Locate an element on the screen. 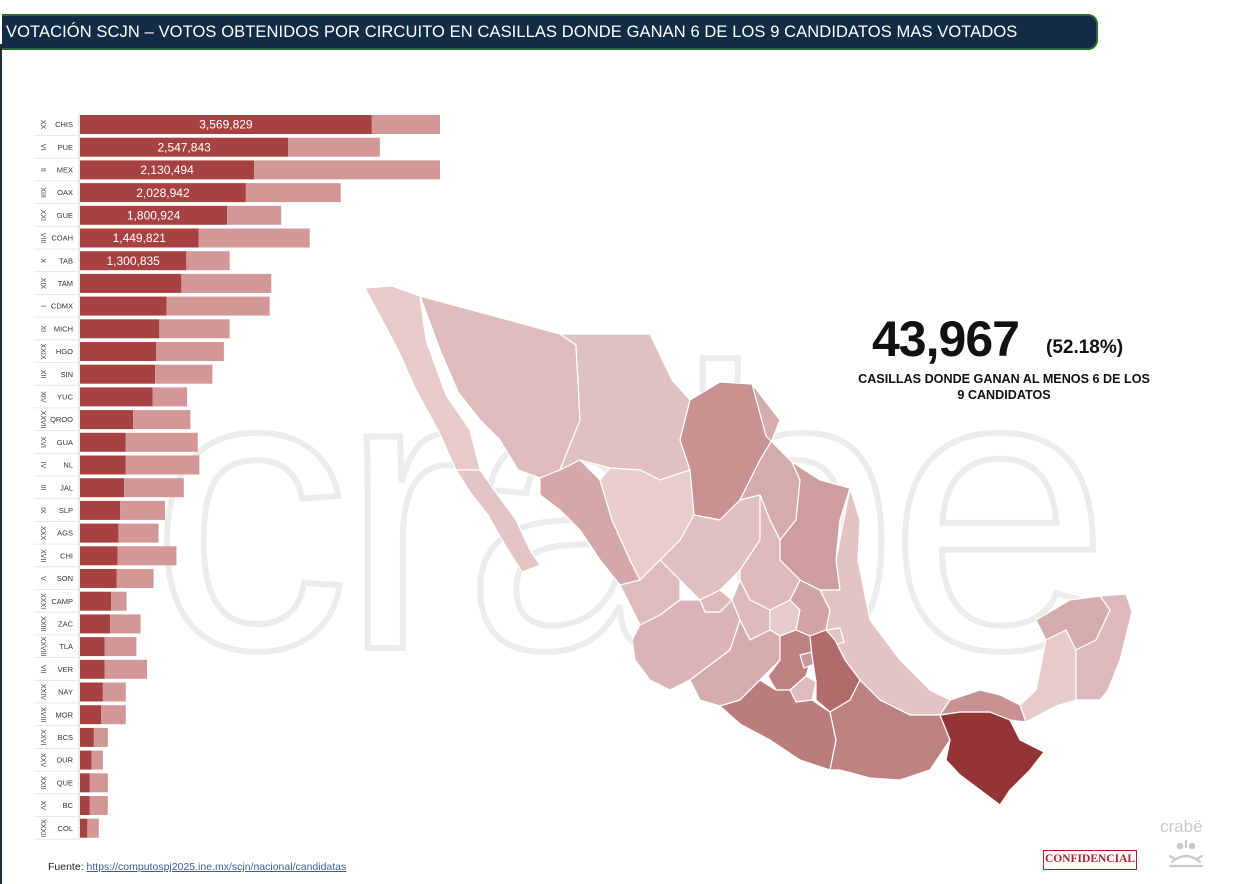 The height and width of the screenshot is (884, 1247). state-tick-label: BC is located at coordinates (68, 805).